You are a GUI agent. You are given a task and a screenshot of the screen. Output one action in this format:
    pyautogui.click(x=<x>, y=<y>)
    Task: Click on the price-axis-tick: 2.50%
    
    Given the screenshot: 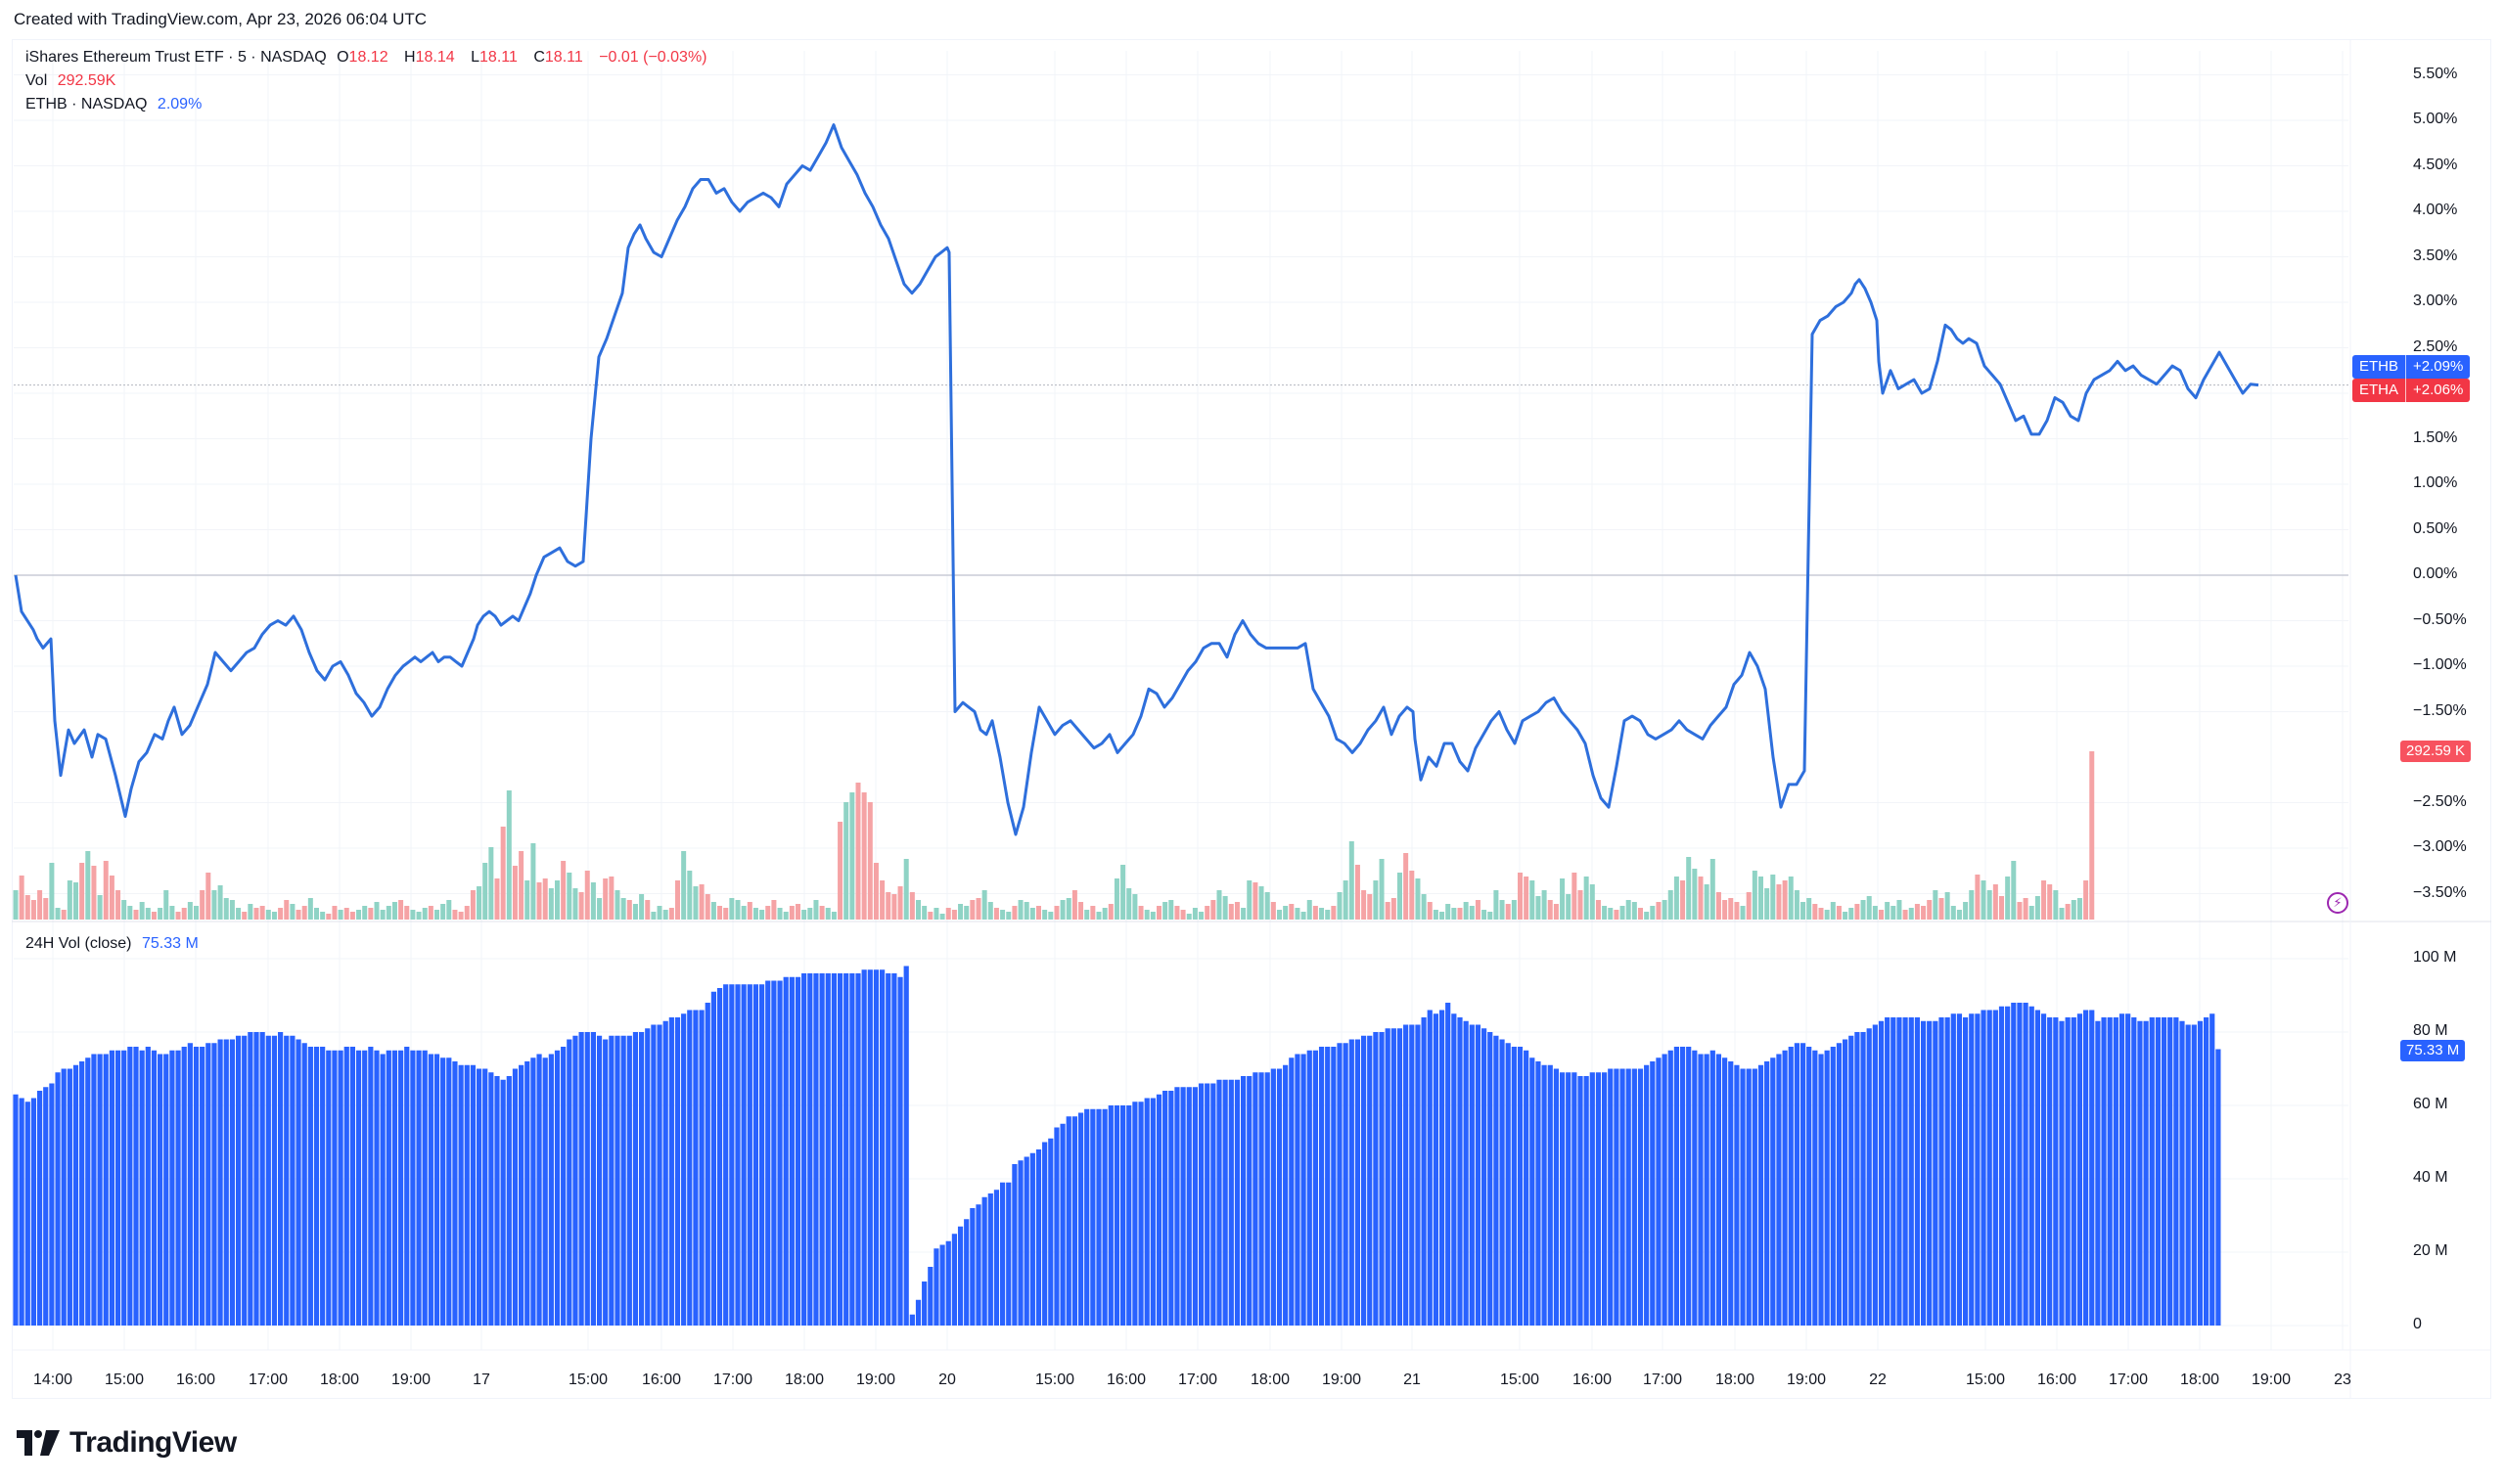 What is the action you would take?
    pyautogui.click(x=2435, y=346)
    